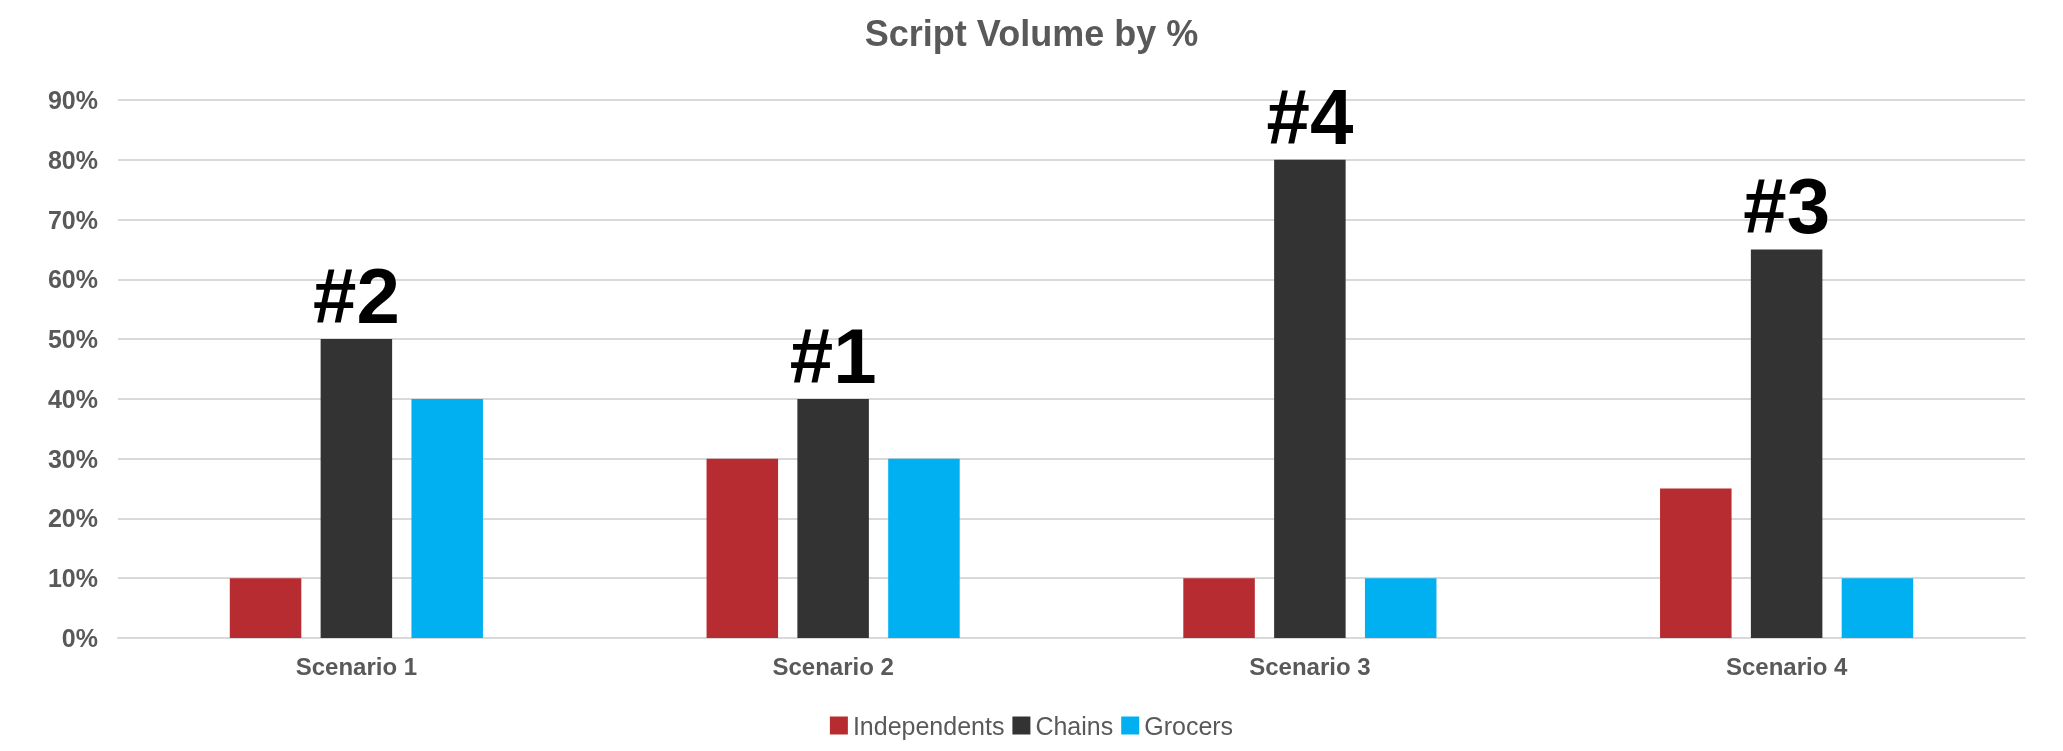 This screenshot has width=2063, height=751. What do you see at coordinates (72, 100) in the screenshot?
I see `y-tick-label: 90%` at bounding box center [72, 100].